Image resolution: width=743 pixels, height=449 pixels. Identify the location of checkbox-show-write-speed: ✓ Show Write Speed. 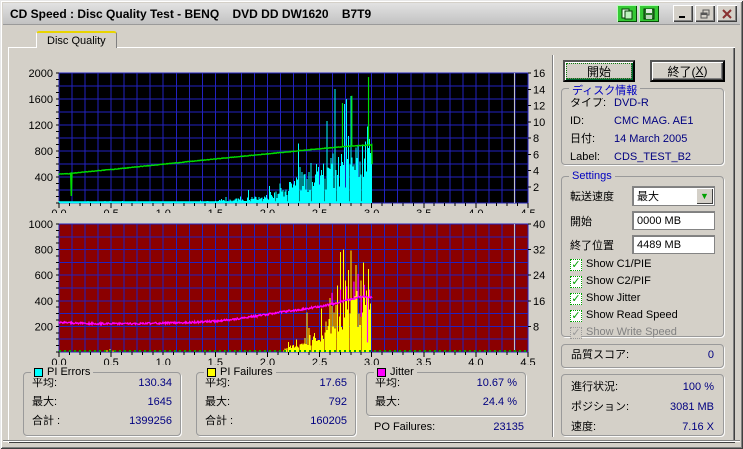
(623, 332).